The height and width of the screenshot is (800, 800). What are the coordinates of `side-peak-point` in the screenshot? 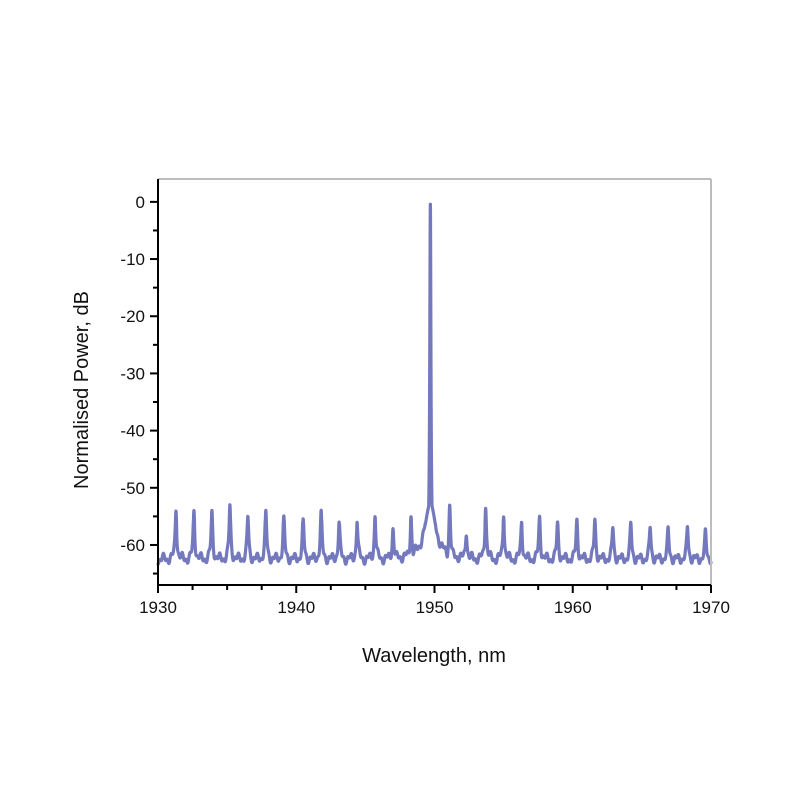 It's located at (466, 530).